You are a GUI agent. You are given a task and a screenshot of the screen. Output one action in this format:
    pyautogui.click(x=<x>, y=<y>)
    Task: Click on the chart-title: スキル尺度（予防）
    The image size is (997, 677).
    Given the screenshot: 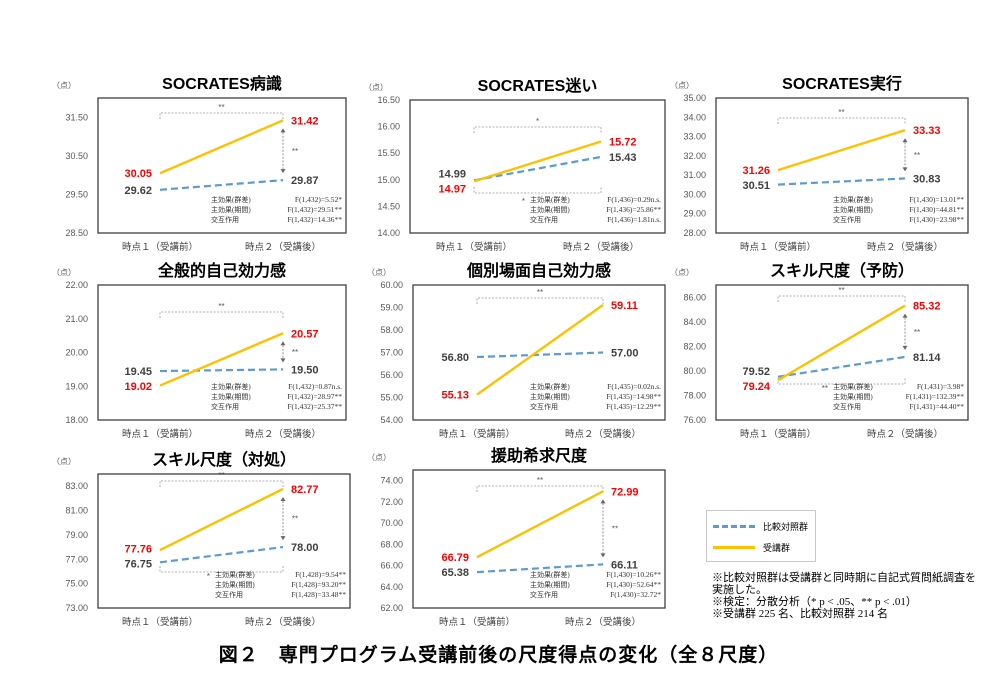 What is the action you would take?
    pyautogui.click(x=842, y=270)
    